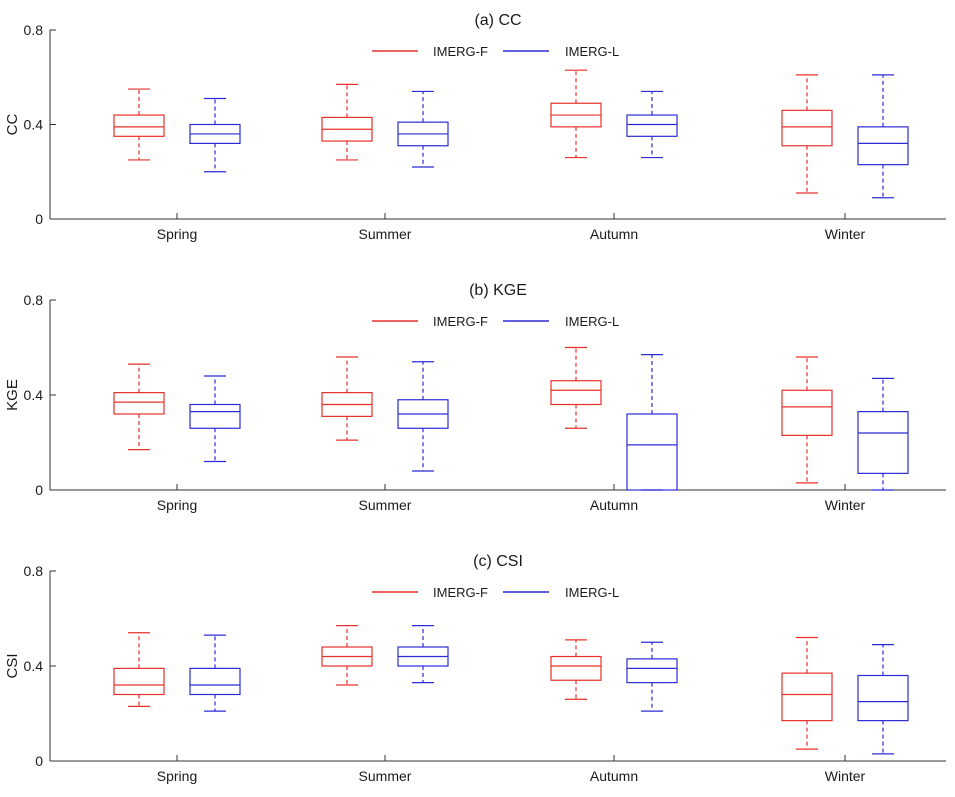  What do you see at coordinates (498, 561) in the screenshot?
I see `chart-title: (c) CSI` at bounding box center [498, 561].